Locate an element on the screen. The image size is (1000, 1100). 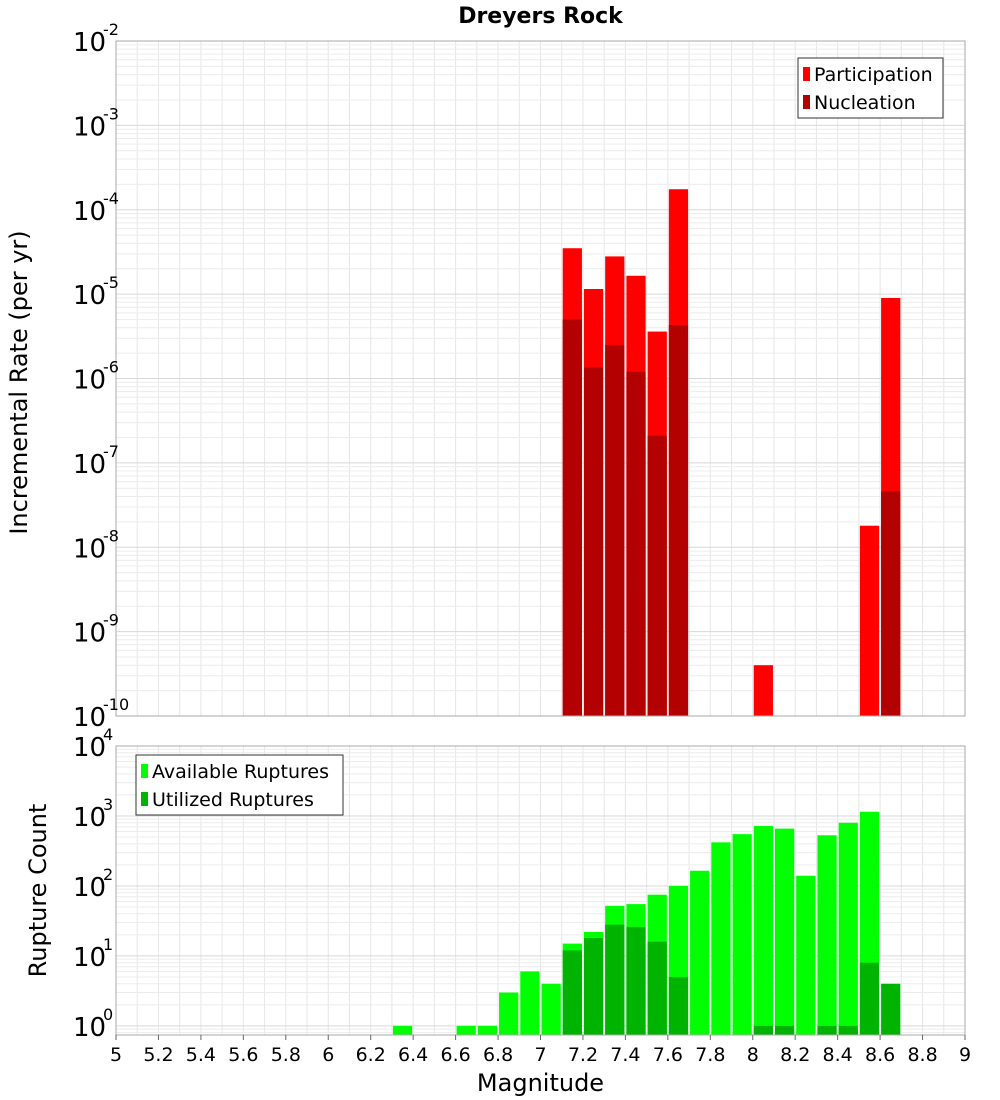
y-tick-exponent: -10 is located at coordinates (116, 704).